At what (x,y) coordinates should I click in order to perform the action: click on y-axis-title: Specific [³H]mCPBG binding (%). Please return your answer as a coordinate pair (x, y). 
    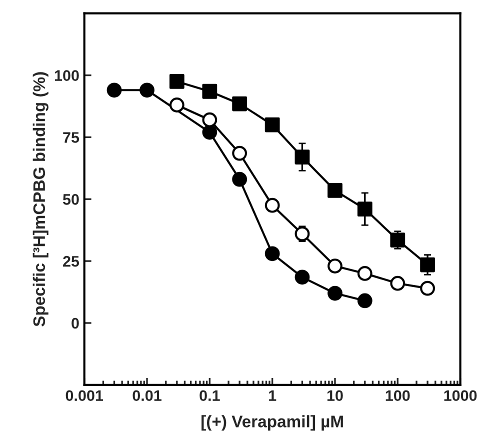
    Looking at the image, I should click on (40, 199).